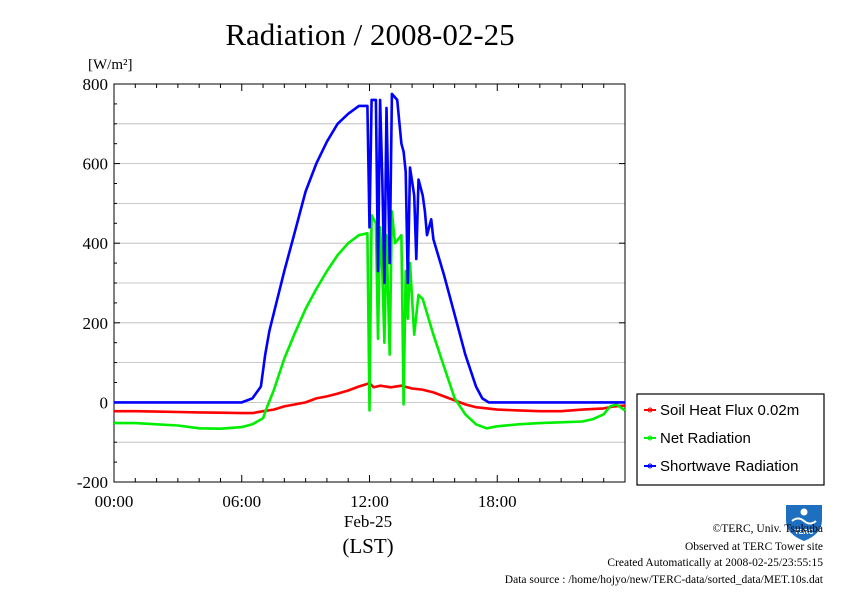 This screenshot has width=842, height=595. Describe the element at coordinates (114, 501) in the screenshot. I see `x-tick-label: 00:00` at that location.